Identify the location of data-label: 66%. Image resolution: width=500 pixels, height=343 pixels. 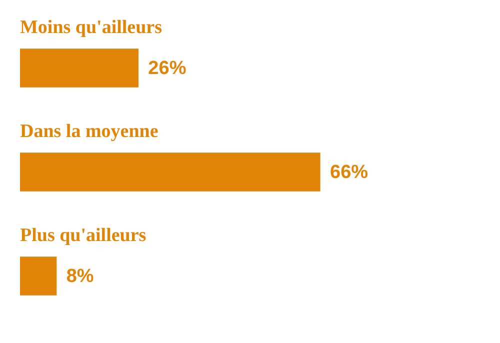
(349, 173).